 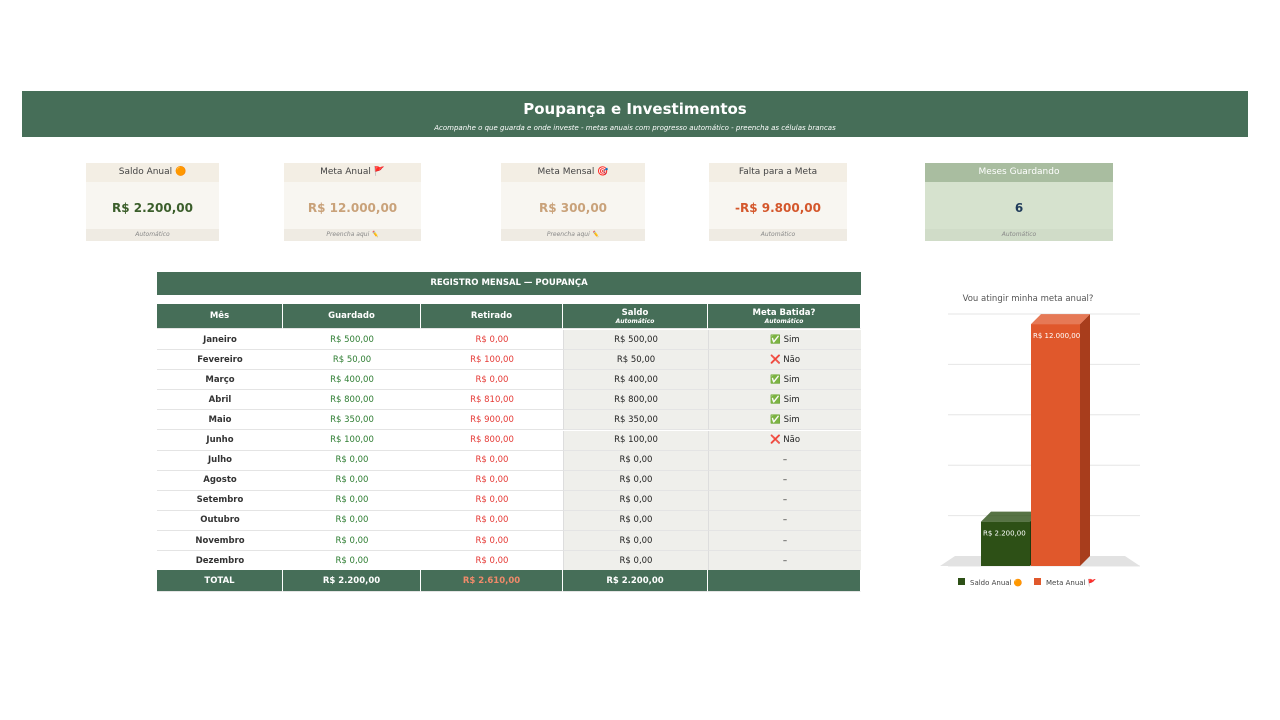 I want to click on table-cell: R$ 50,00, so click(x=635, y=360).